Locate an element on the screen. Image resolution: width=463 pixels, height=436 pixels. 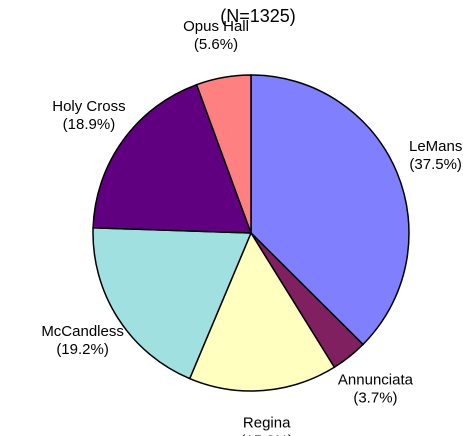
slice-label: Holy Cross is located at coordinates (88, 106).